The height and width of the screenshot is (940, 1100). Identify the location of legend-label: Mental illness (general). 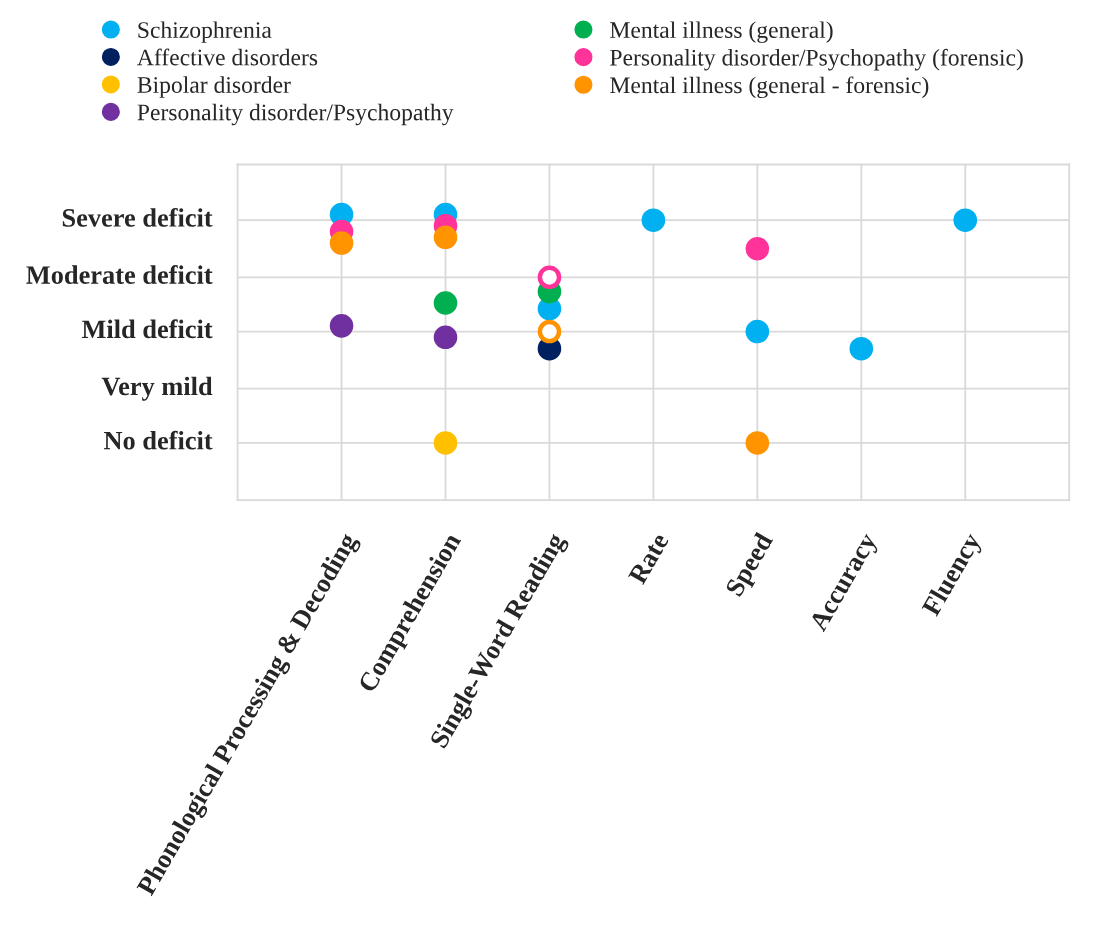
(721, 32).